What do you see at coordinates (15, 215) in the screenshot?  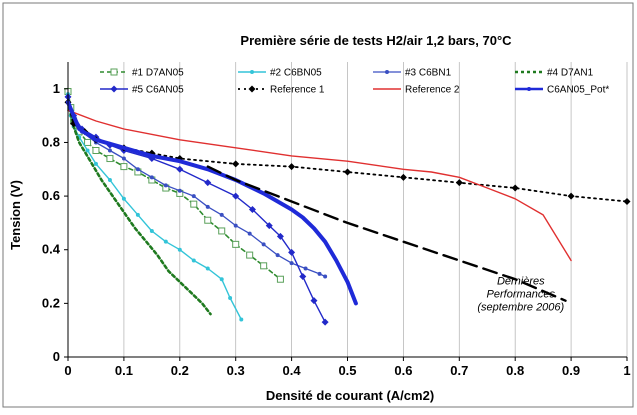 I see `y-axis-label: Tension (V)` at bounding box center [15, 215].